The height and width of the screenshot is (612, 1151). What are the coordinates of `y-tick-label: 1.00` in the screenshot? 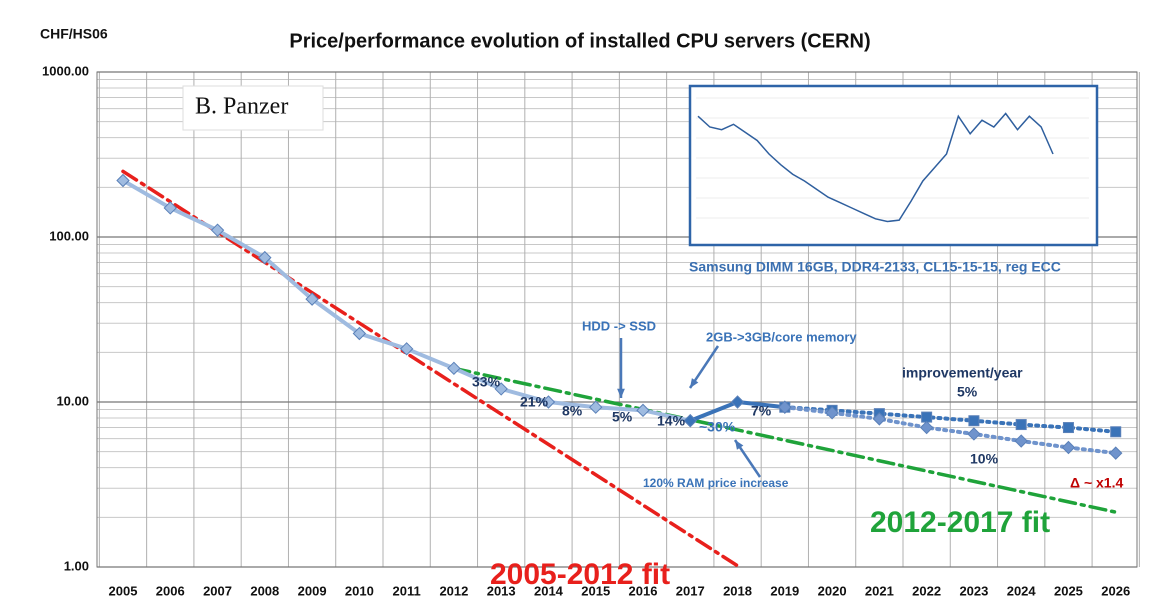 It's located at (76, 565).